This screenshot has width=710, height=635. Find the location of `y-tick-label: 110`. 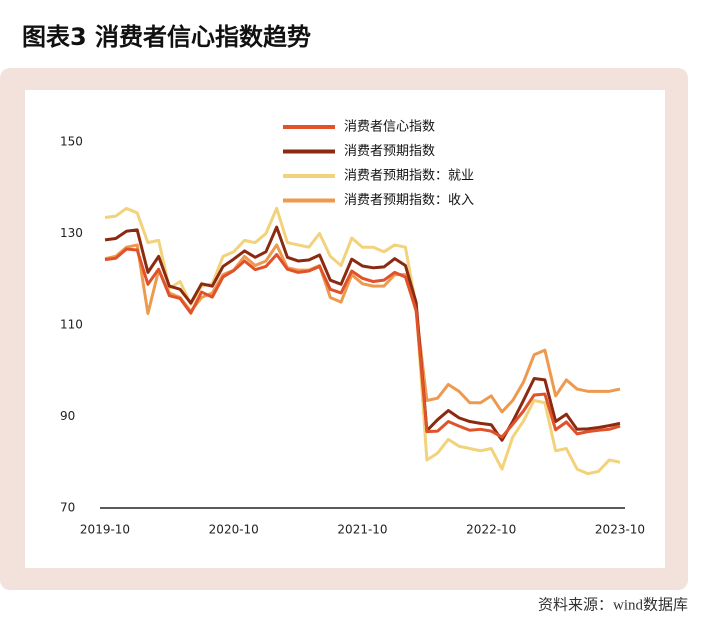

y-tick-label: 110 is located at coordinates (71, 325).